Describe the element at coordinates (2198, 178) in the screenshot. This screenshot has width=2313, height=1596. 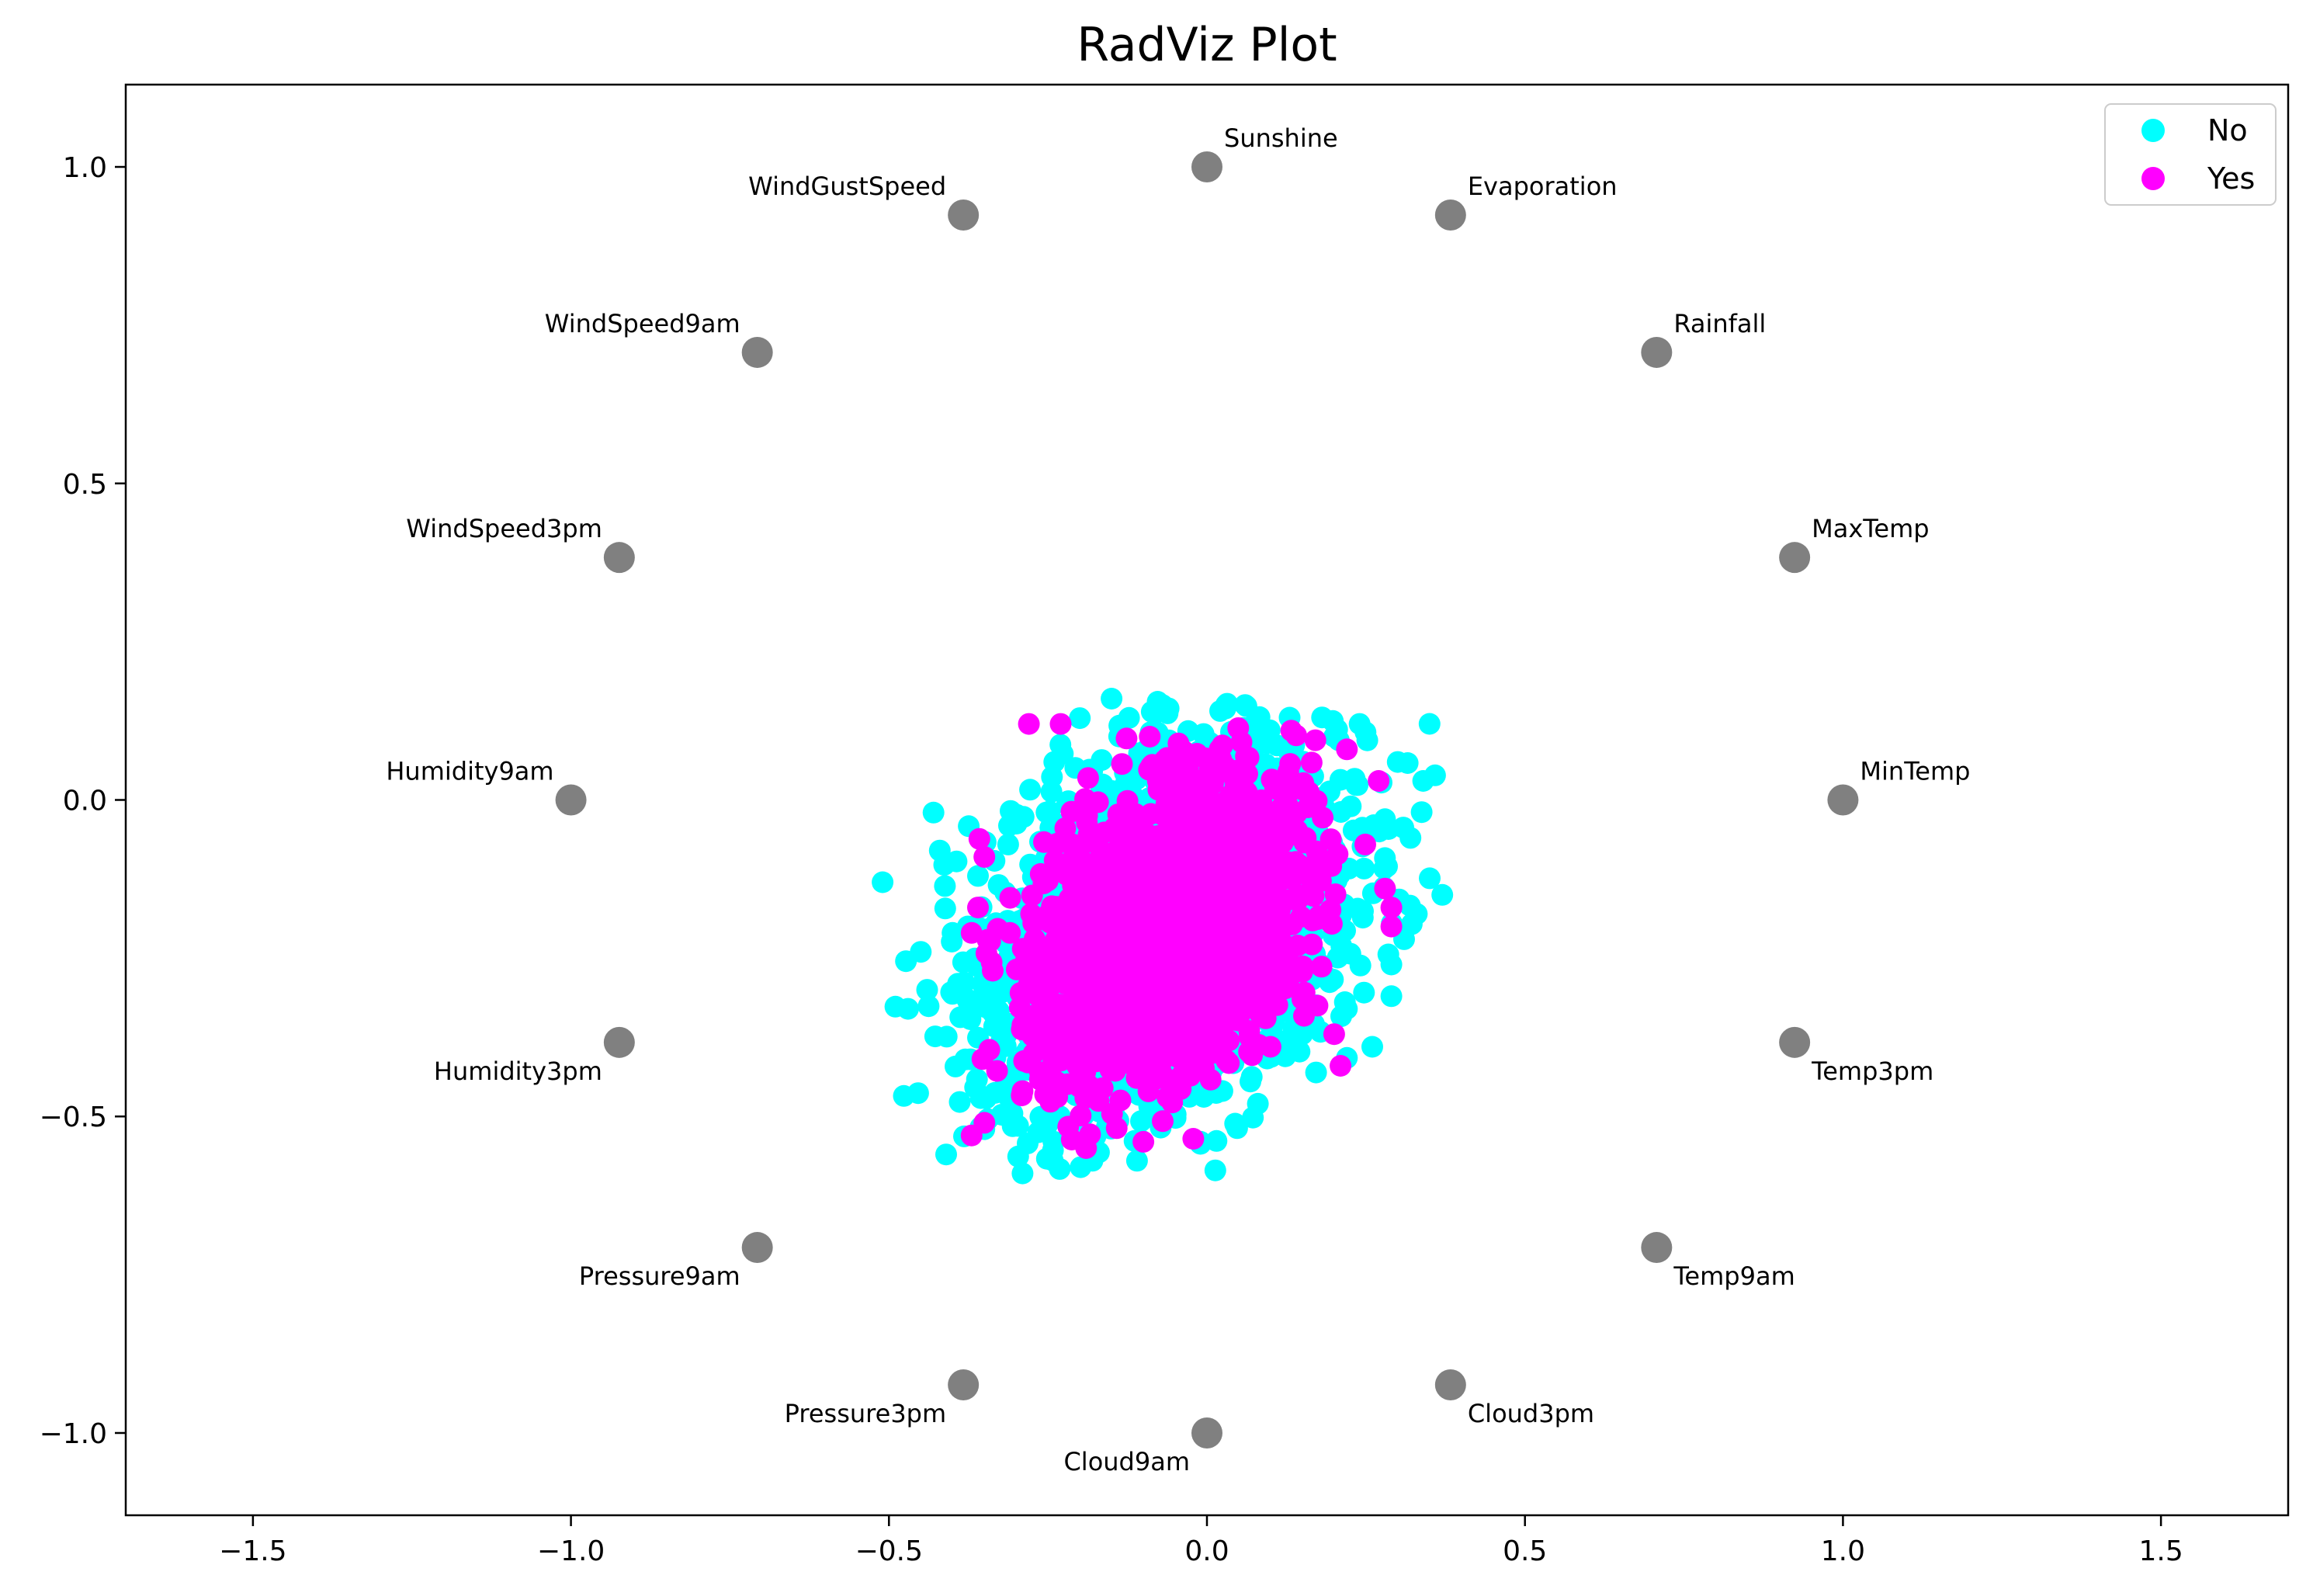
I see `legend-item-yes: Yes` at that location.